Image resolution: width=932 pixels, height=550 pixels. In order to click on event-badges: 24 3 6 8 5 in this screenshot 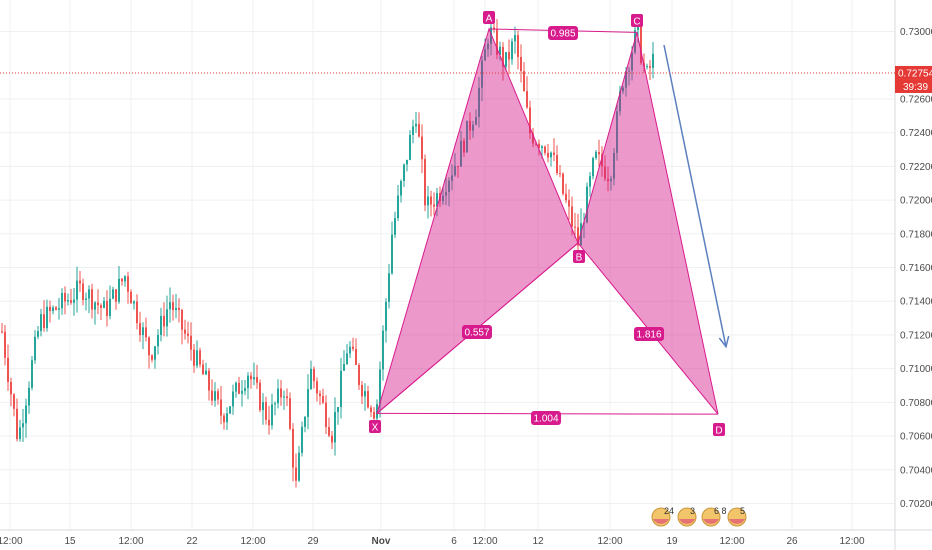, I will do `click(699, 516)`.